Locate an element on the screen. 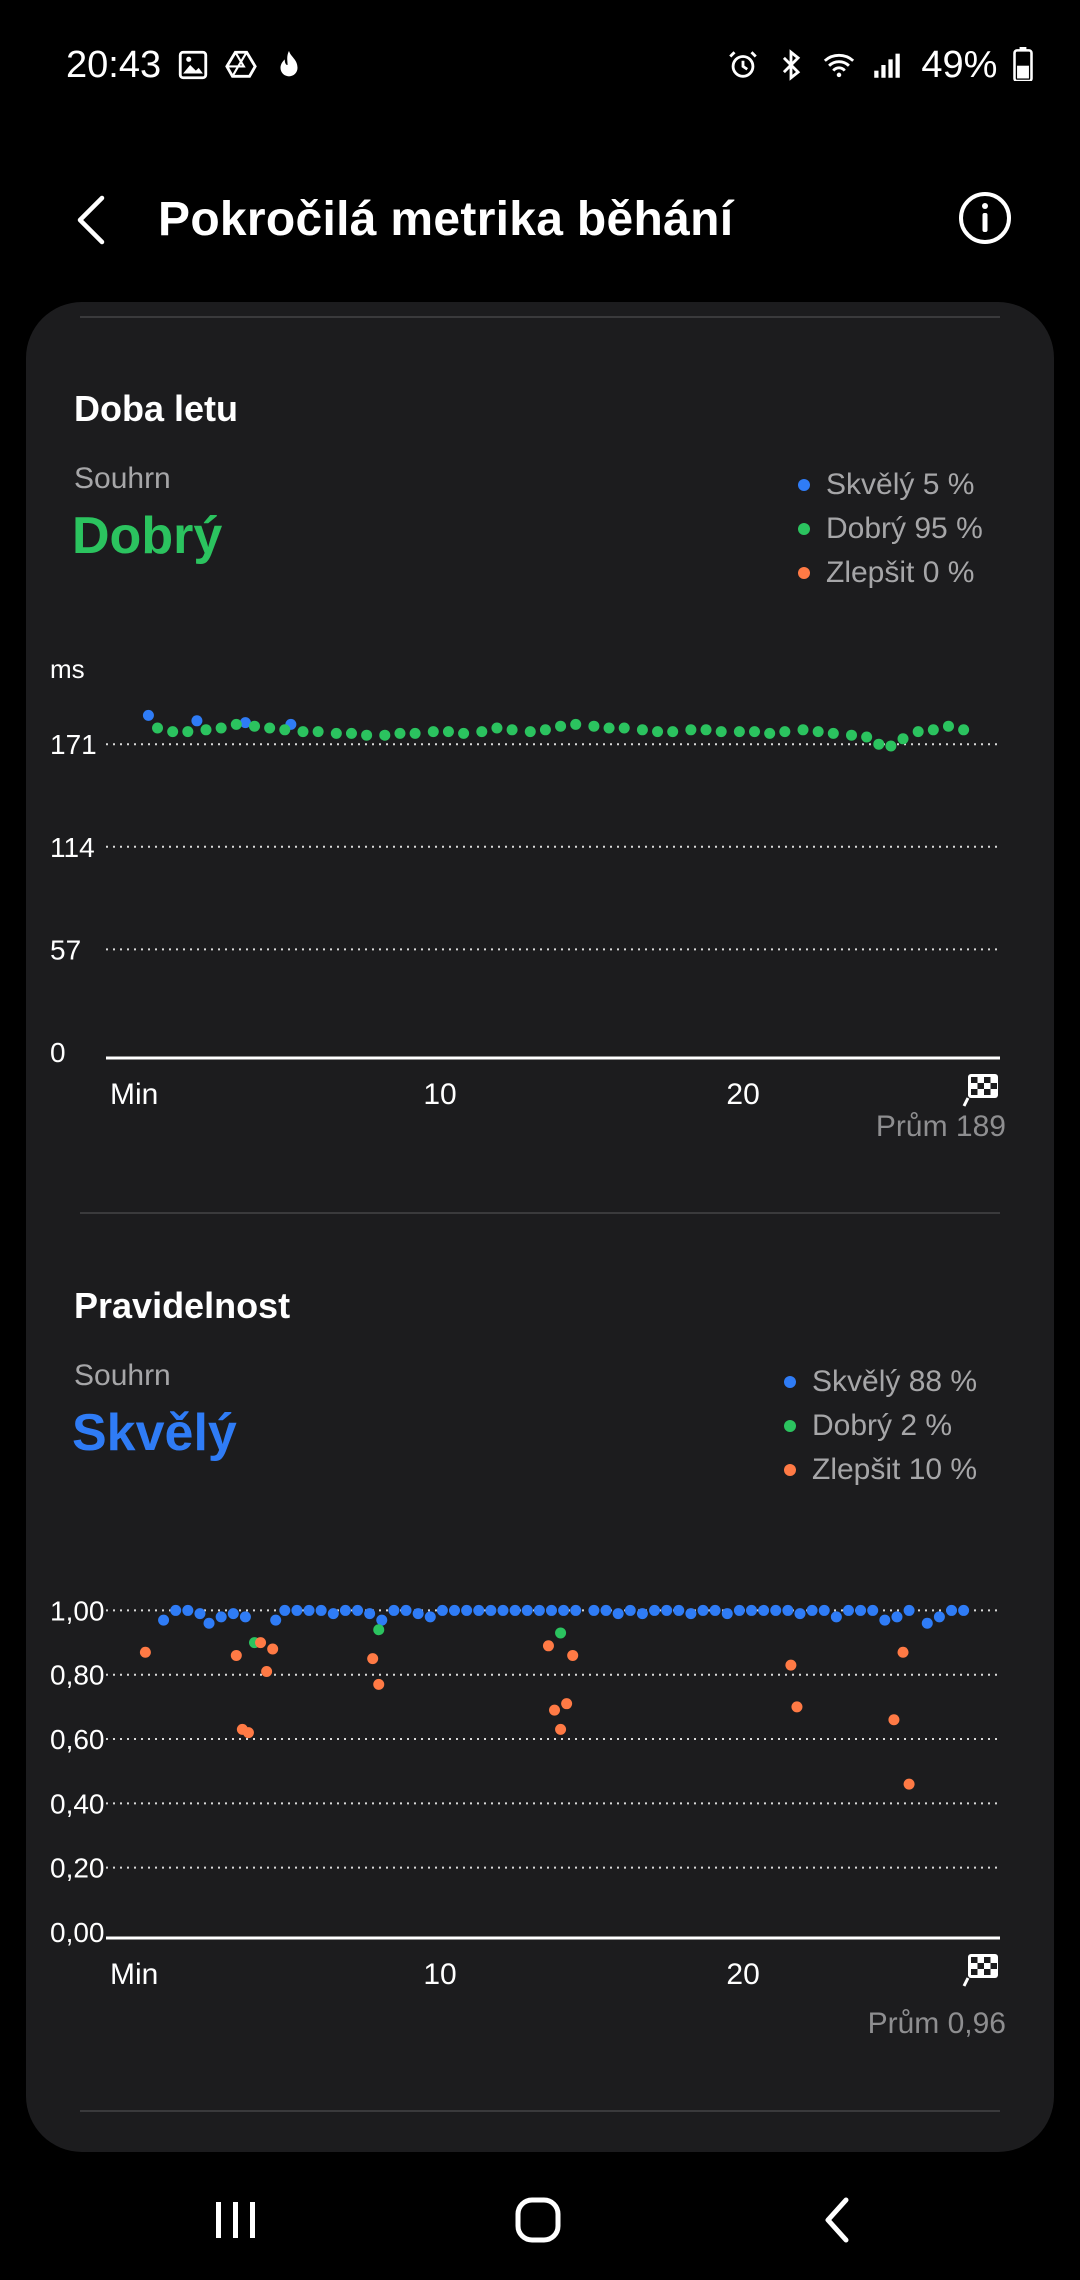 This screenshot has width=1080, height=2280. y-tick-label: 0,80 is located at coordinates (77, 1675).